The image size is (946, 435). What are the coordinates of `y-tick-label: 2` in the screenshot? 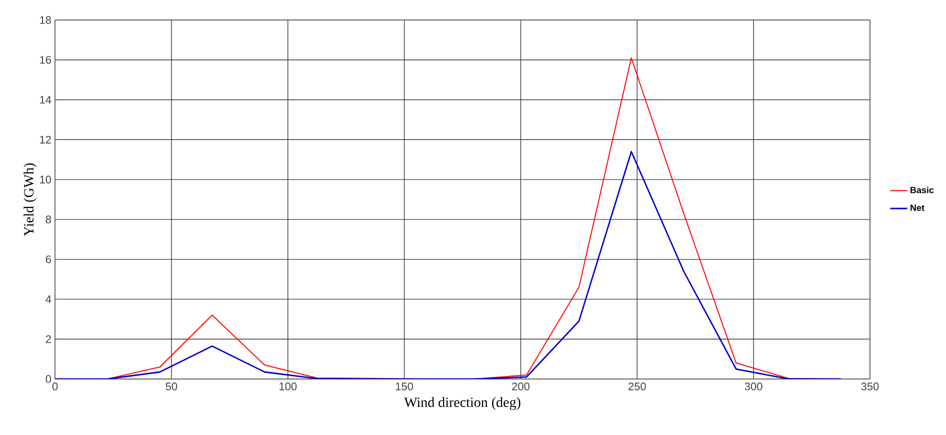 It's located at (48, 339).